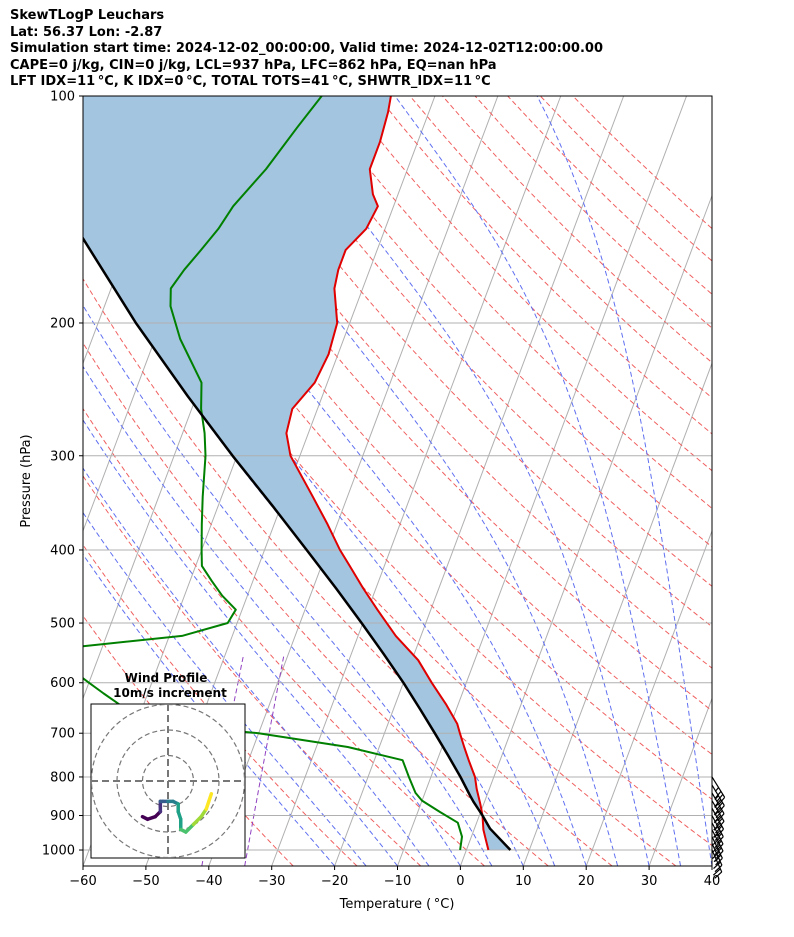  What do you see at coordinates (62, 816) in the screenshot?
I see `y-tick-label: 900` at bounding box center [62, 816].